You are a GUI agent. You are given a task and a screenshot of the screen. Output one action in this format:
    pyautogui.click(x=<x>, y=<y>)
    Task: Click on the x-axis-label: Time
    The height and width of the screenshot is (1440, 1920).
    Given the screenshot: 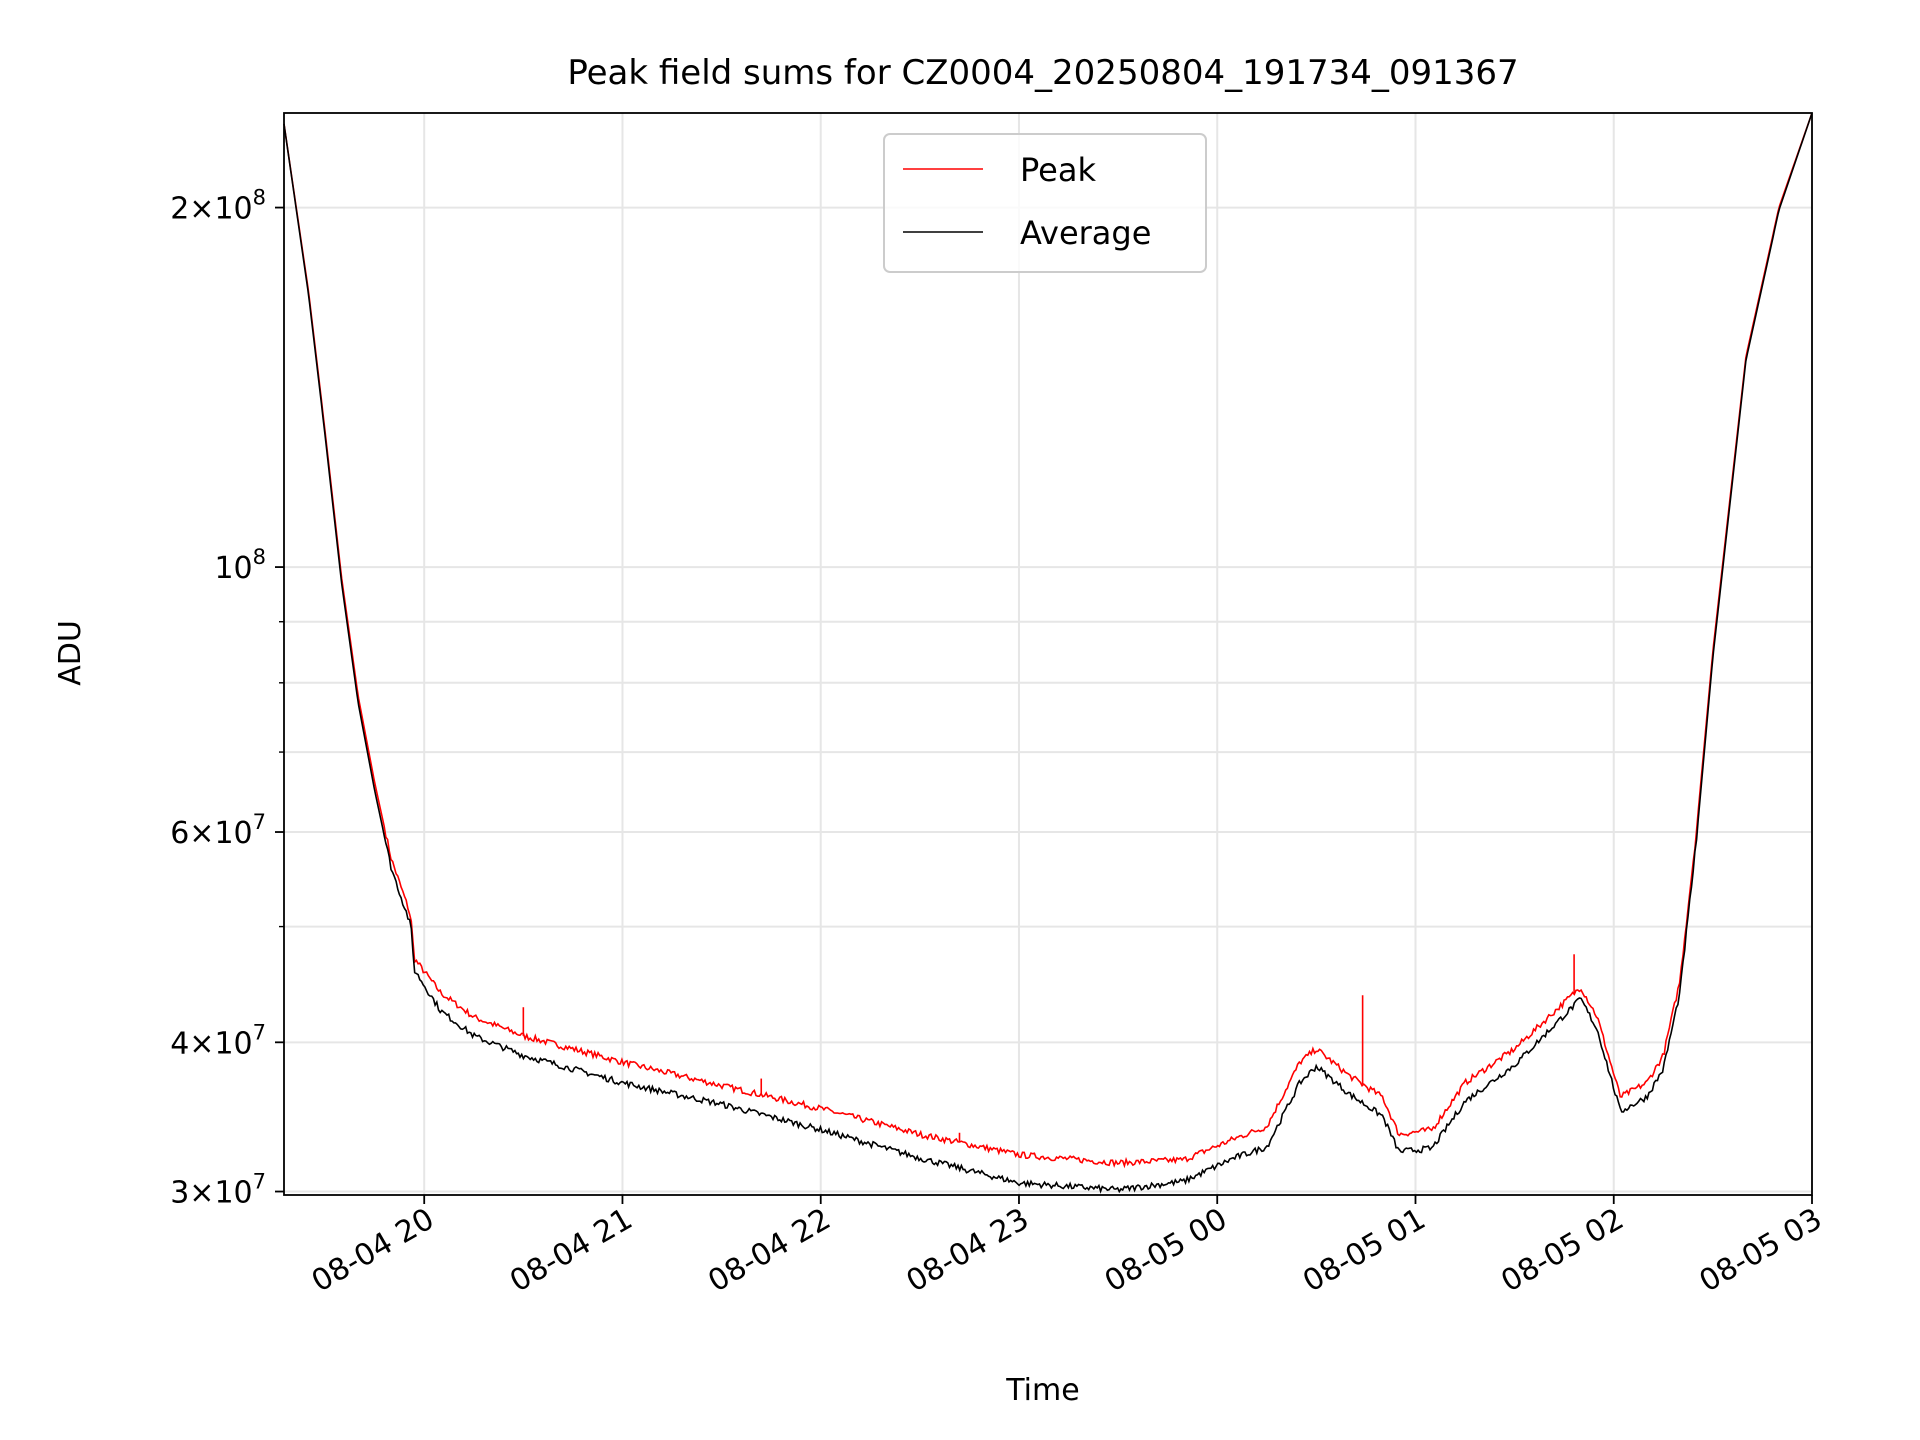 What is the action you would take?
    pyautogui.click(x=1042, y=1390)
    